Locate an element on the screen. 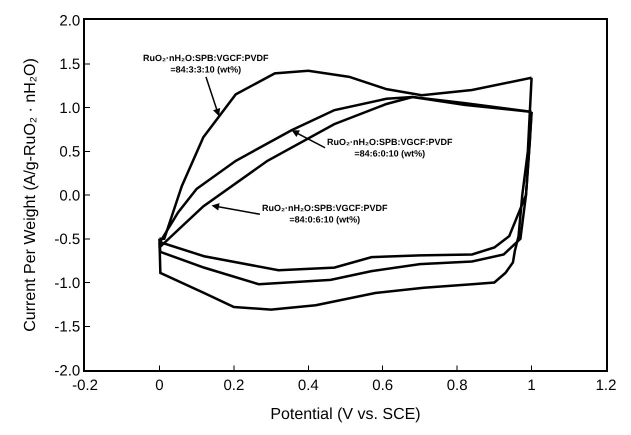  x-tick-label: 0.8 is located at coordinates (457, 385).